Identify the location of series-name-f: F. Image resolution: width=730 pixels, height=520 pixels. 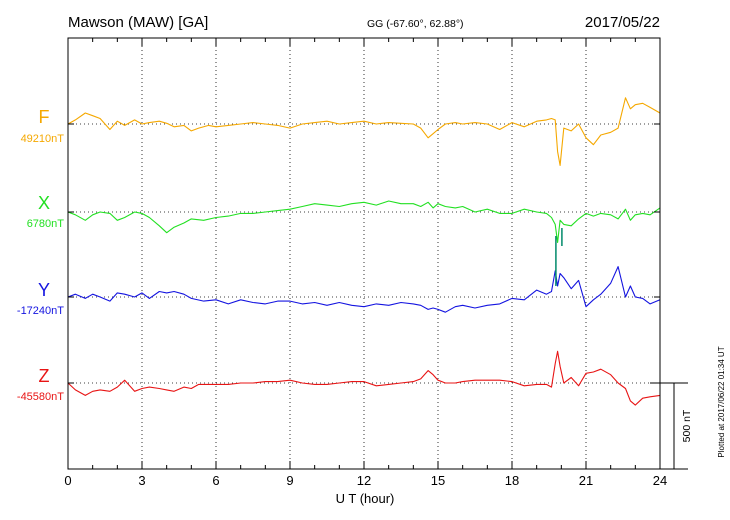
(44, 117).